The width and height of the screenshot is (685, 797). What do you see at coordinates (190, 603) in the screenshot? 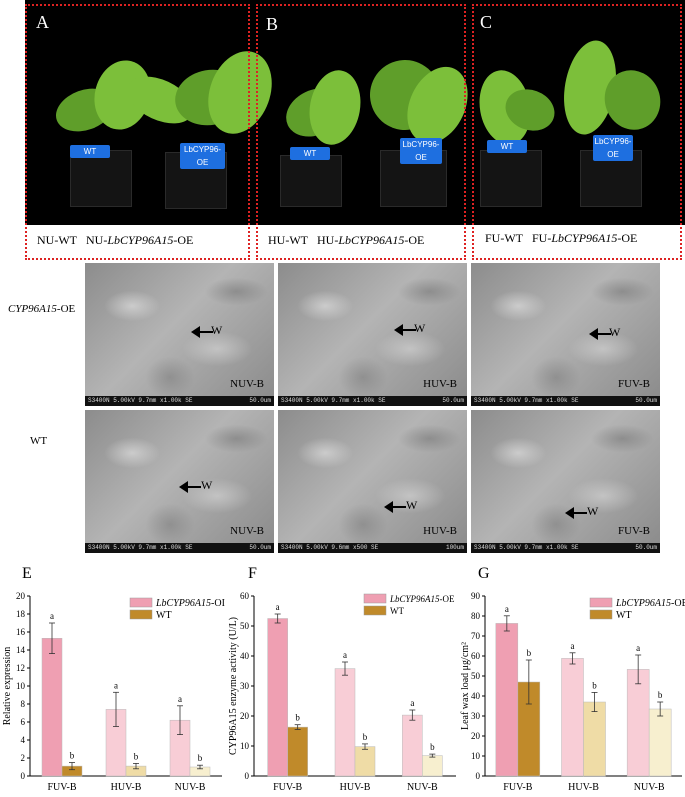
I see `legend-label: LbCYP96A15-OI` at bounding box center [190, 603].